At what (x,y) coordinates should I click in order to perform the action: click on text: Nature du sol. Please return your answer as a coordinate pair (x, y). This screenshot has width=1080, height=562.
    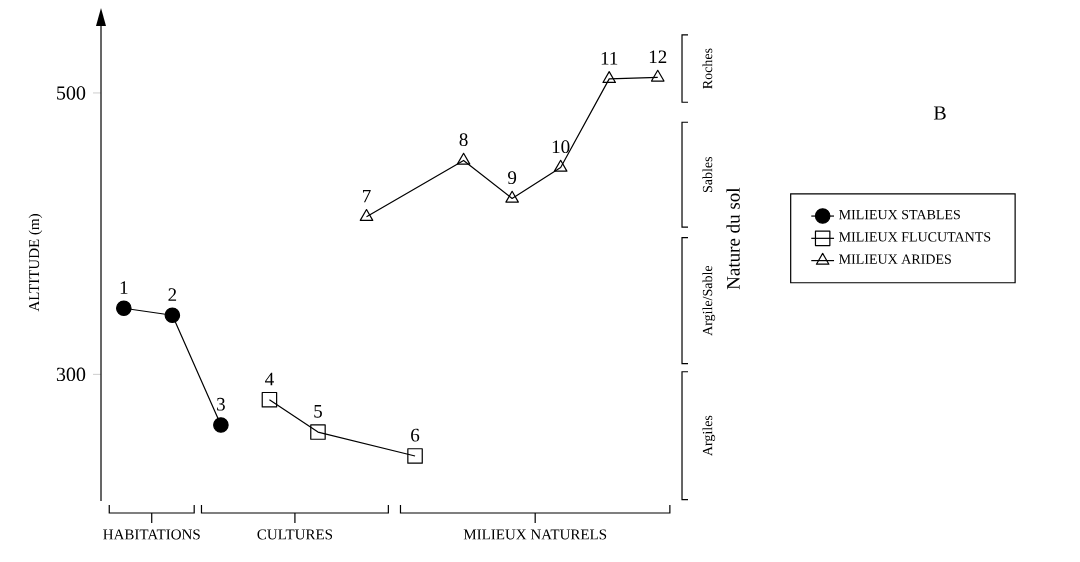
    Looking at the image, I should click on (733, 238).